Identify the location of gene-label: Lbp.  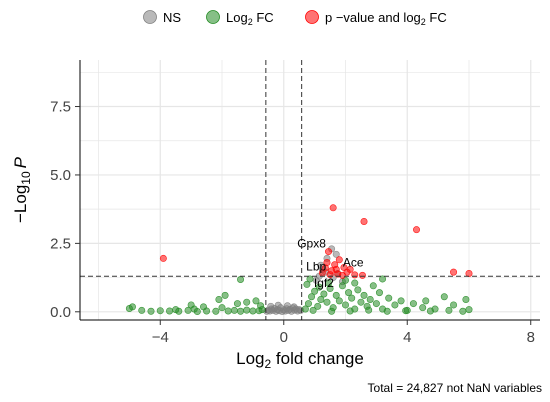
(316, 267).